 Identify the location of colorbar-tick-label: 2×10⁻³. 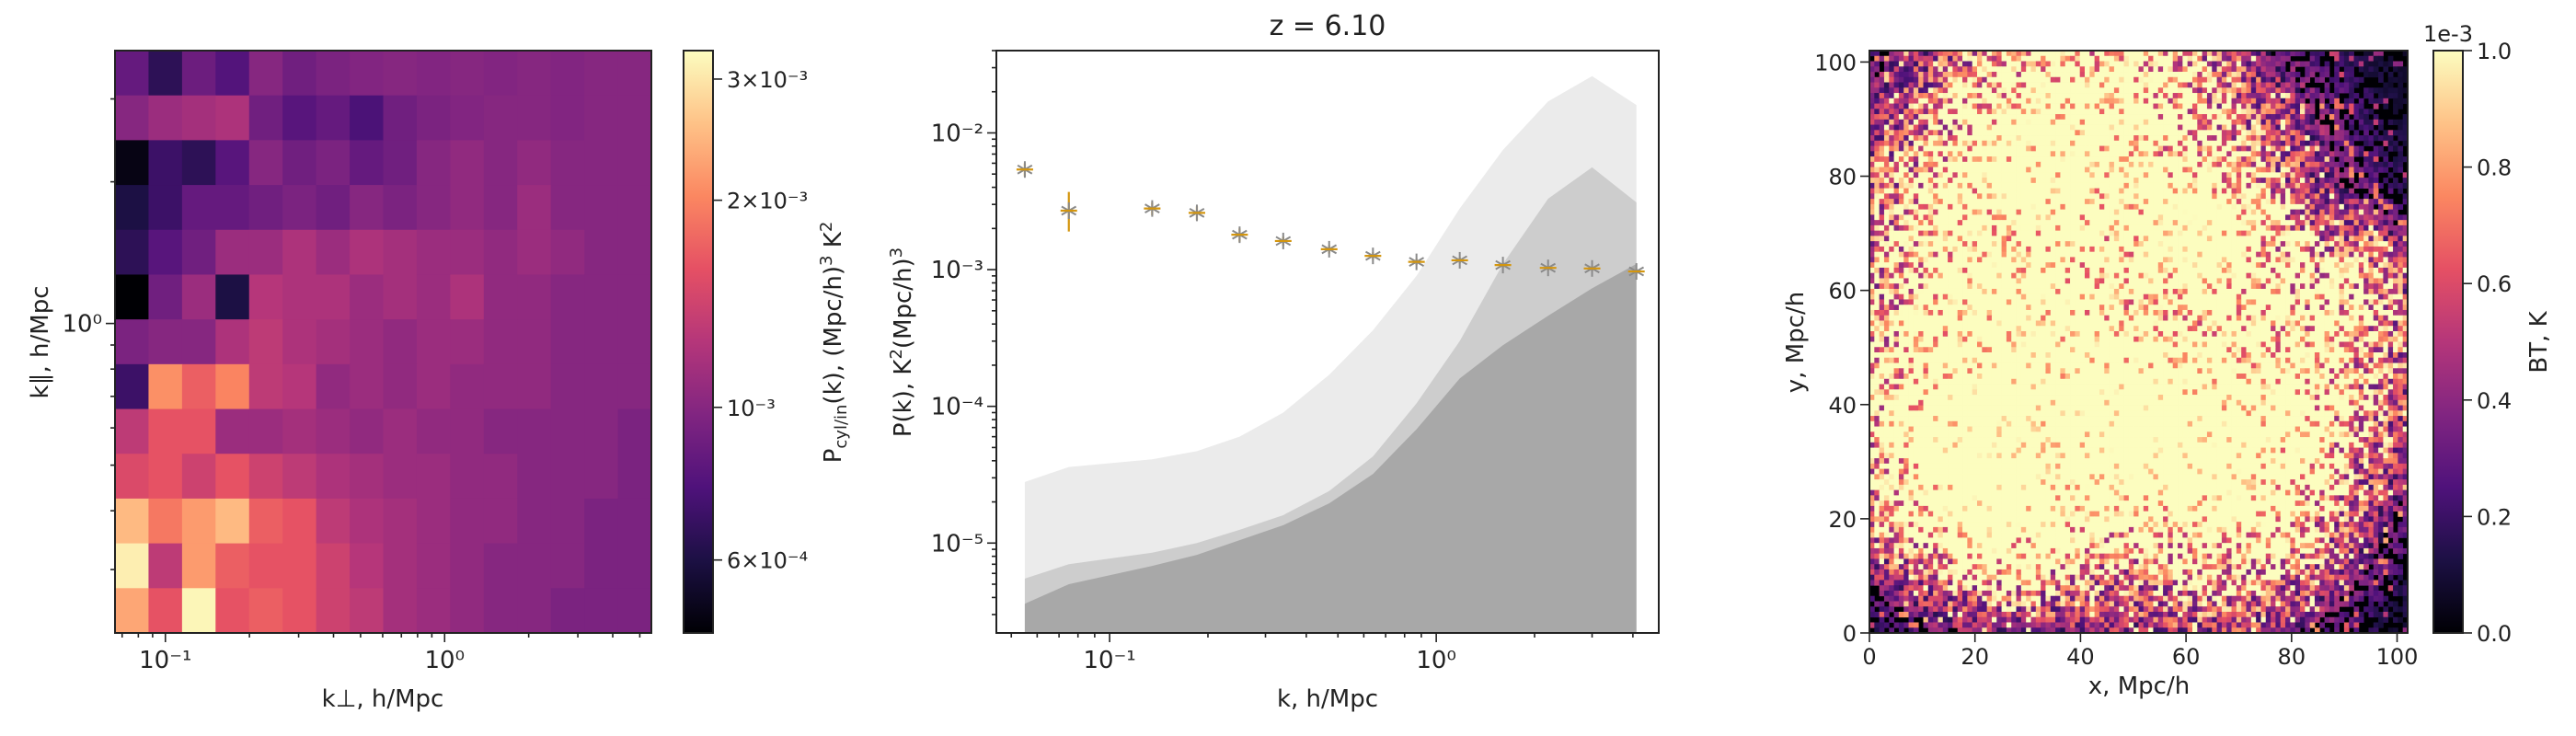
(767, 201).